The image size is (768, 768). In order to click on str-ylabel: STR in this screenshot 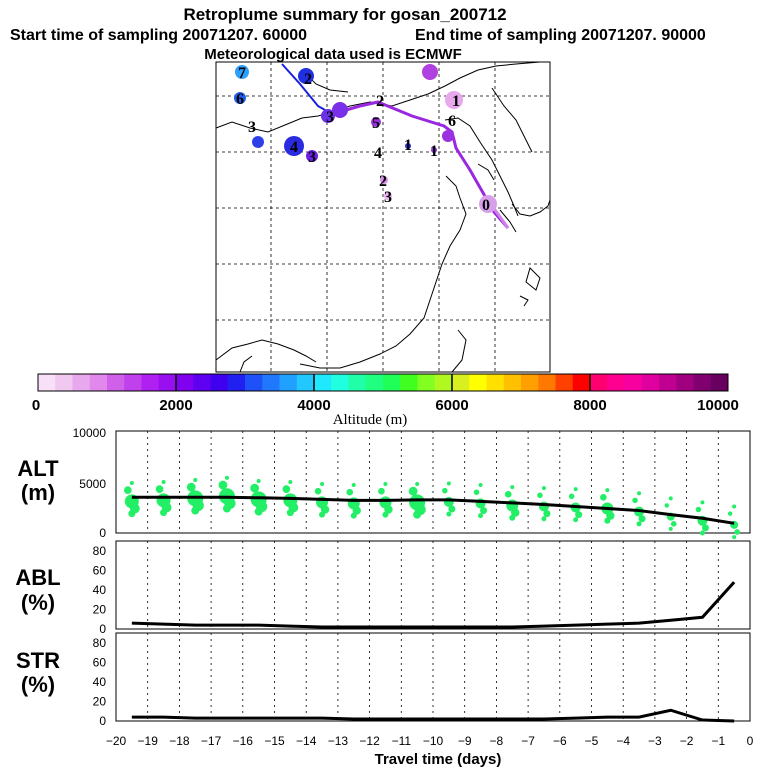, I will do `click(38, 660)`.